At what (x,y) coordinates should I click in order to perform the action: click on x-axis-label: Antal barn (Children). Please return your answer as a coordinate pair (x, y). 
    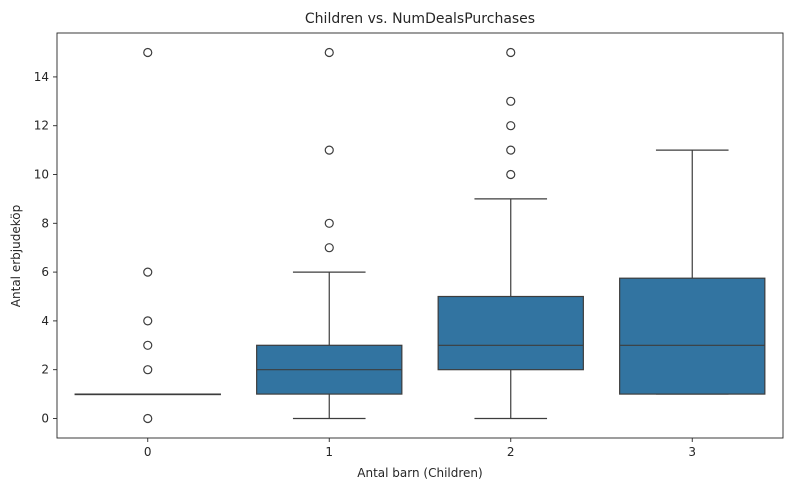
    Looking at the image, I should click on (419, 473).